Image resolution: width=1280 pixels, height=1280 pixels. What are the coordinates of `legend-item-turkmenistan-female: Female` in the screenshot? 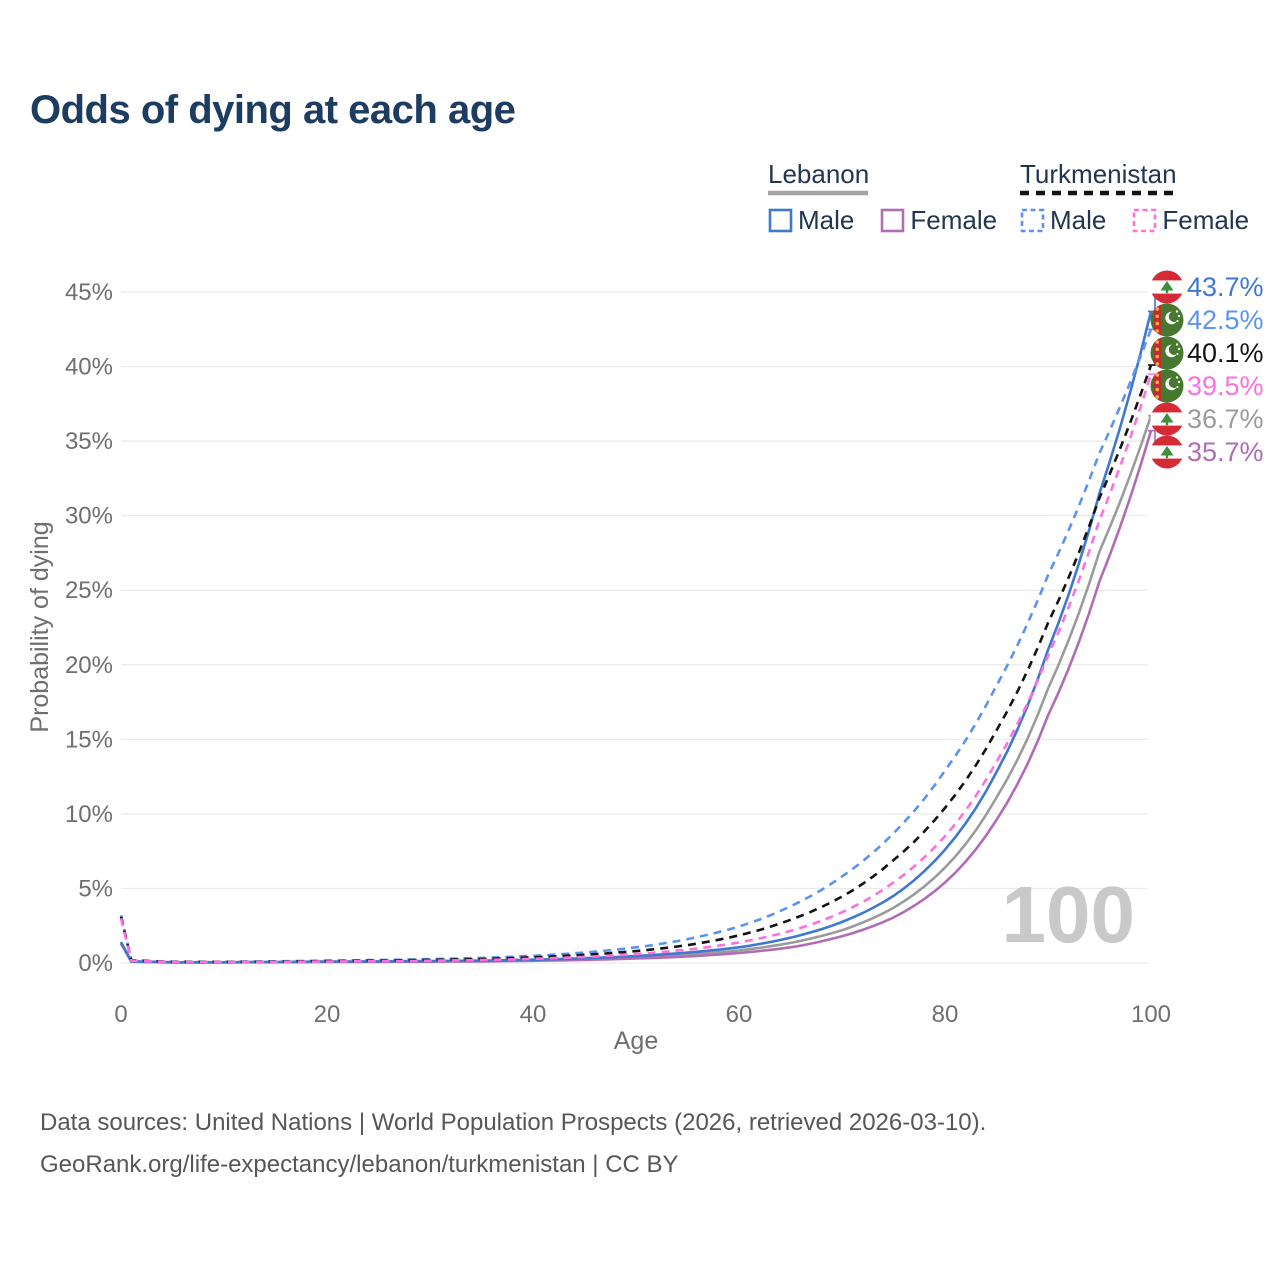 It's located at (1190, 220).